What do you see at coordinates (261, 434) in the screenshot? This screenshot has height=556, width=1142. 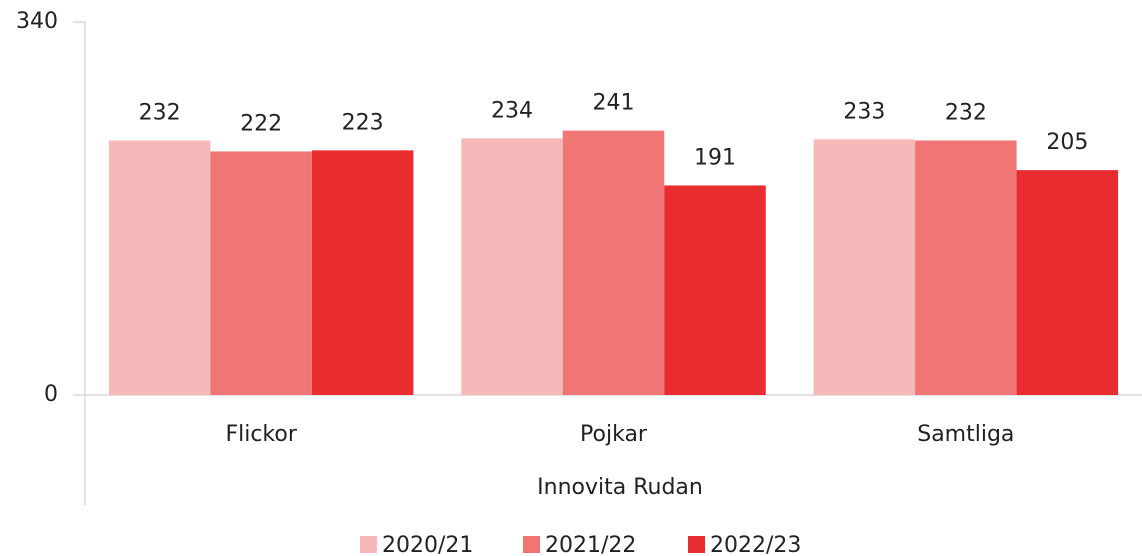 I see `x-tick-label: Flickor` at bounding box center [261, 434].